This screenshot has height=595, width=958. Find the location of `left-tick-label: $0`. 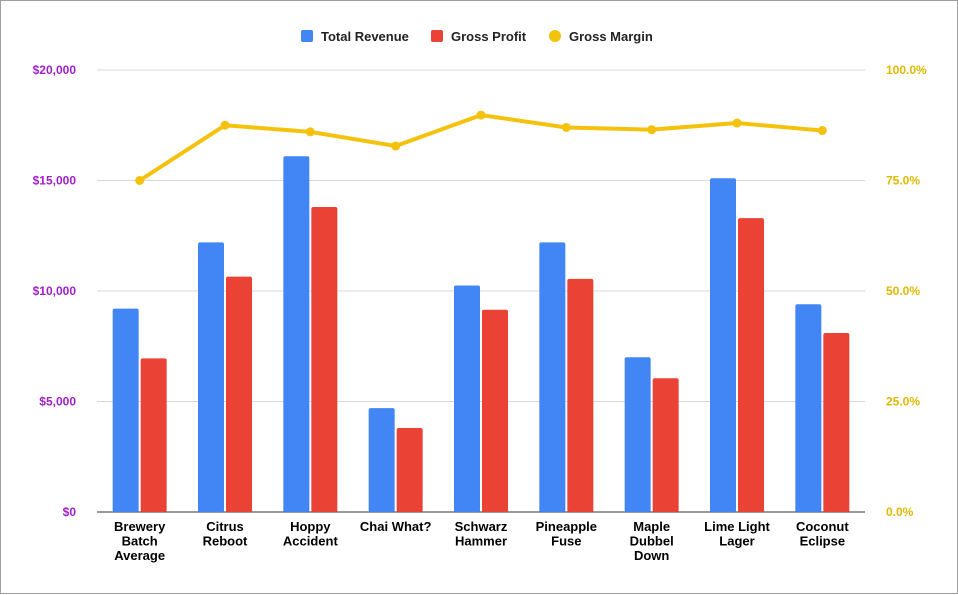

left-tick-label: $0 is located at coordinates (70, 512).